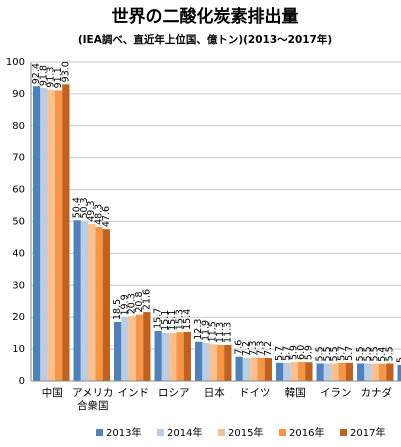 This screenshot has height=447, width=401. What do you see at coordinates (18, 253) in the screenshot?
I see `y-tick-label: 40` at bounding box center [18, 253].